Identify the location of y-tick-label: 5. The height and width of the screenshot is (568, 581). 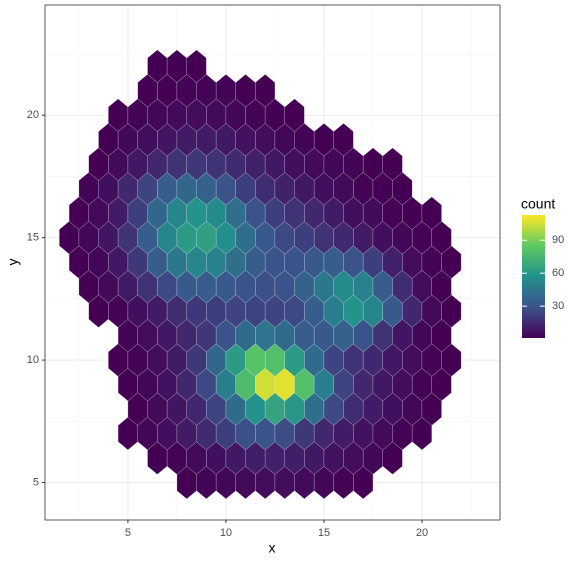
(36, 482).